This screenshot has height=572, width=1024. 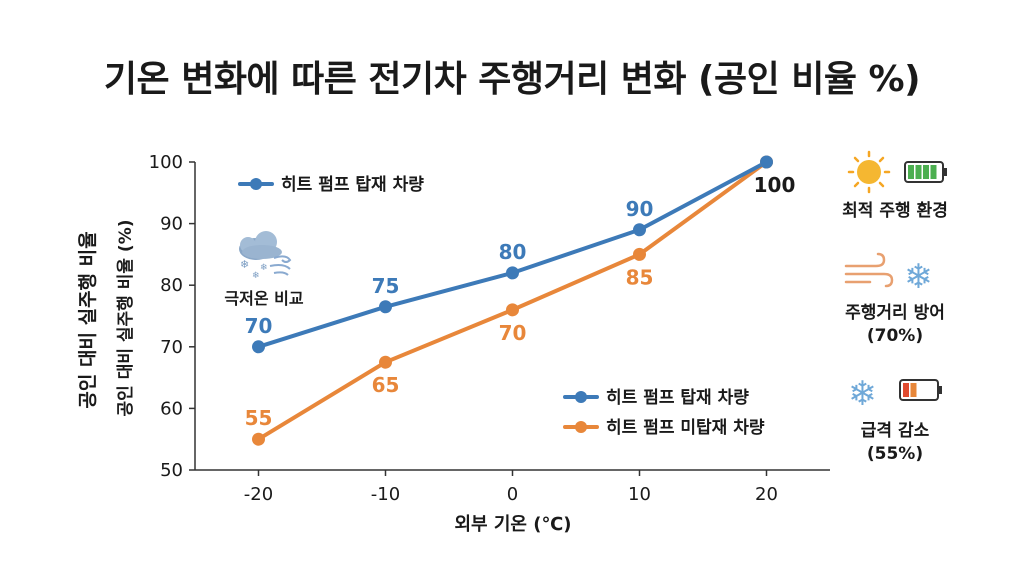 What do you see at coordinates (171, 347) in the screenshot?
I see `y-tick-label: 70` at bounding box center [171, 347].